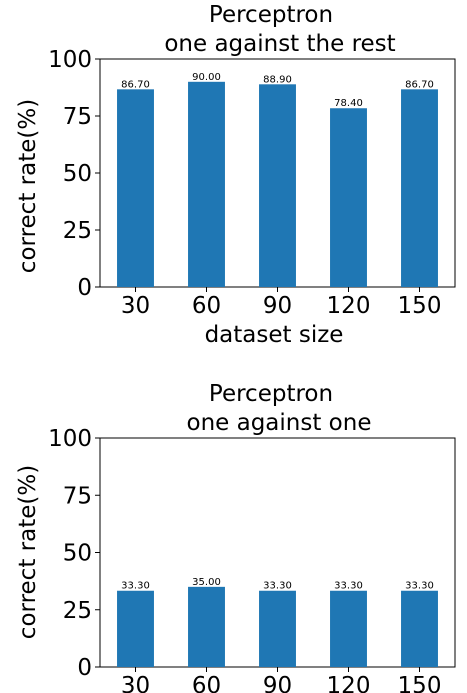 The height and width of the screenshot is (693, 467). Describe the element at coordinates (77, 174) in the screenshot. I see `chart-top-y-tick-label: 50` at that location.